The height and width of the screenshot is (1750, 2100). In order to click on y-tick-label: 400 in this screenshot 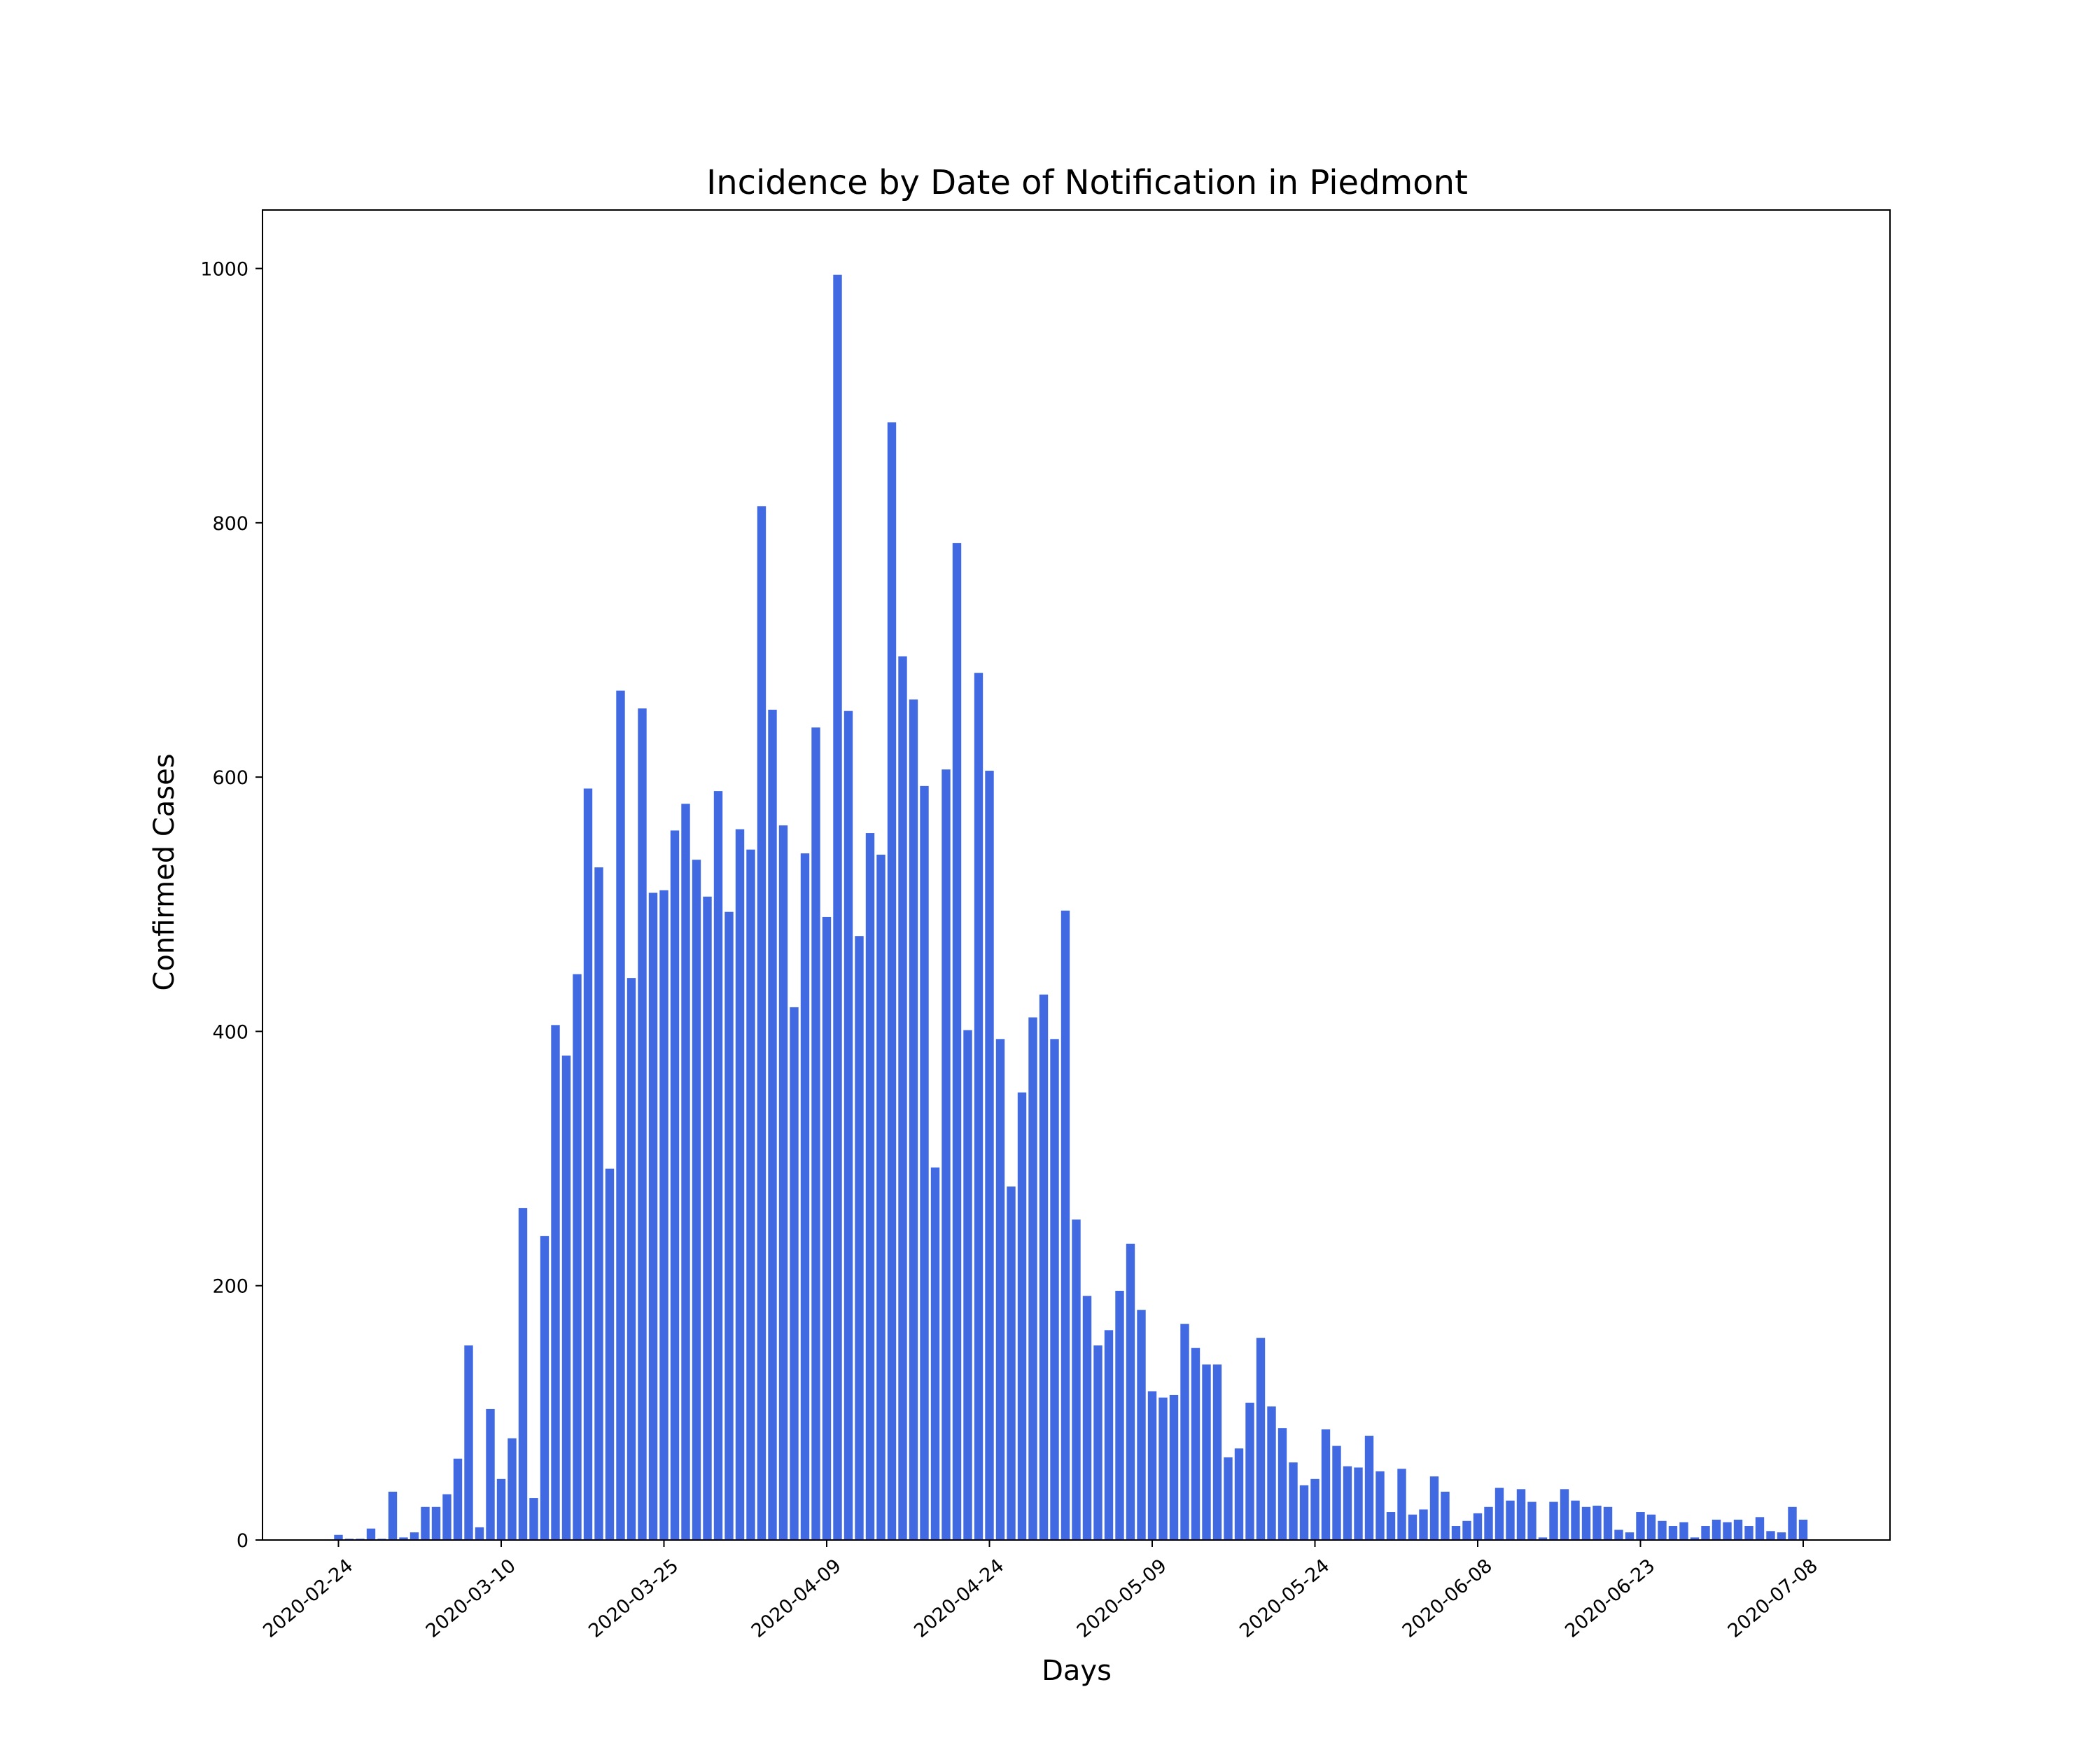, I will do `click(230, 1032)`.